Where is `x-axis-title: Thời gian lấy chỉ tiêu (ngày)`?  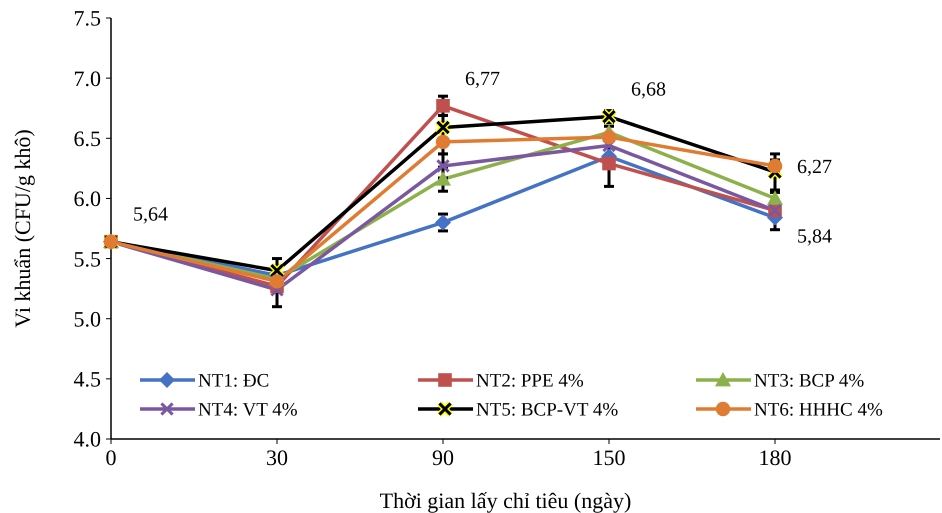 x-axis-title: Thời gian lấy chỉ tiêu (ngày) is located at coordinates (506, 500).